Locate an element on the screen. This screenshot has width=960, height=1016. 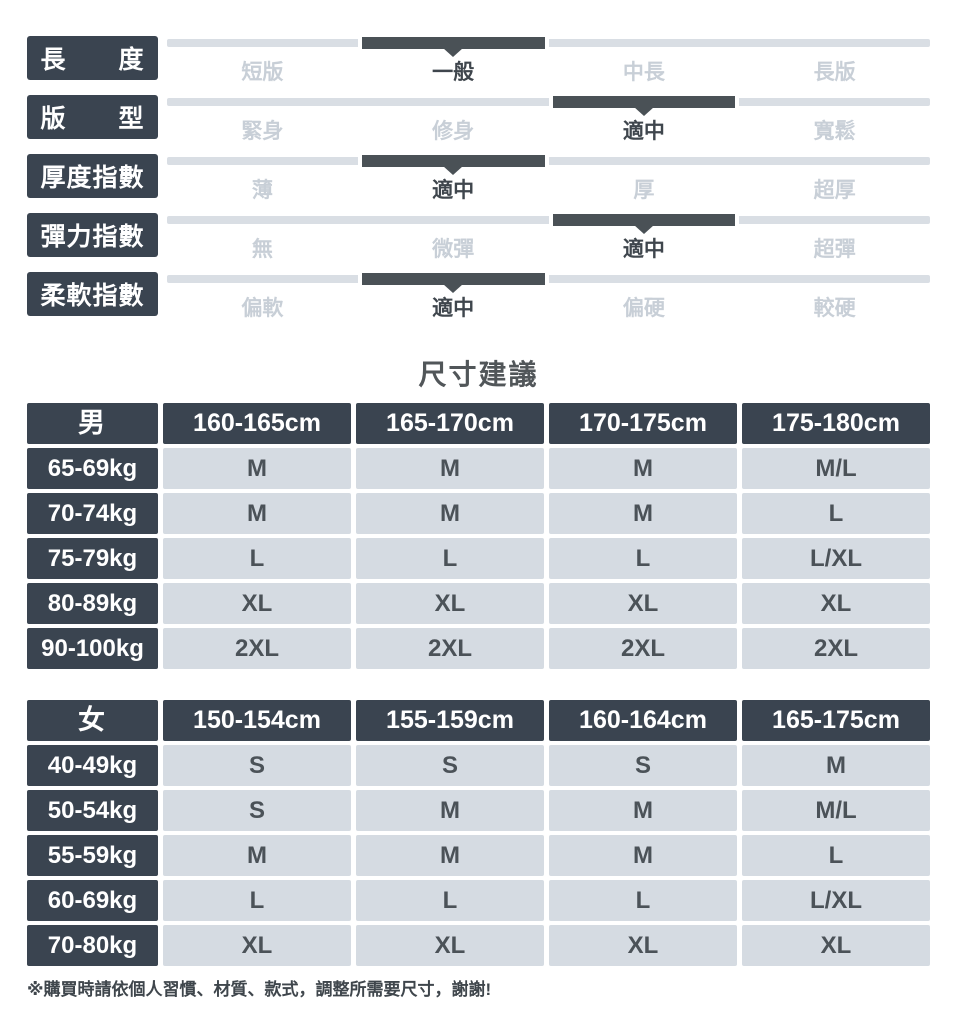
slider-track-thickness: 薄 適中 厚 超厚 is located at coordinates (548, 183).